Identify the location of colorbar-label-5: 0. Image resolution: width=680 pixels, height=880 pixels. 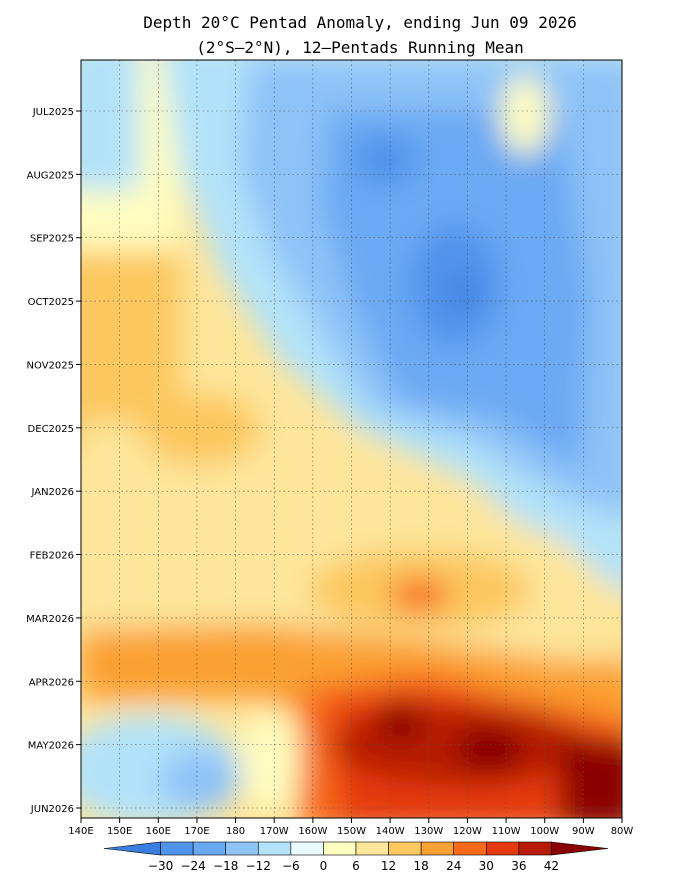
(324, 866).